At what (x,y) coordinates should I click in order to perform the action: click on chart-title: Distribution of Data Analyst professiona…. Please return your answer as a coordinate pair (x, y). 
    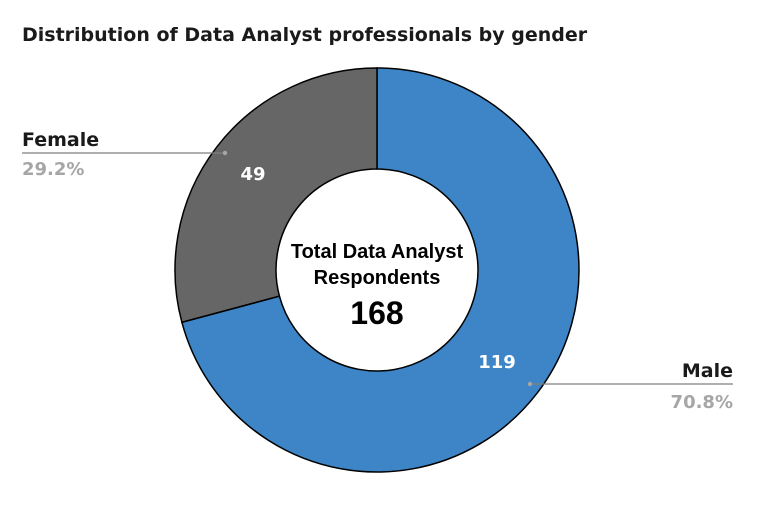
    Looking at the image, I should click on (305, 35).